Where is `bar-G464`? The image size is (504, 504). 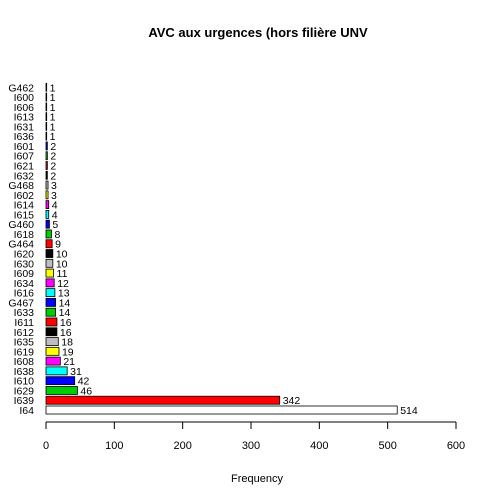
bar-G464 is located at coordinates (49, 244).